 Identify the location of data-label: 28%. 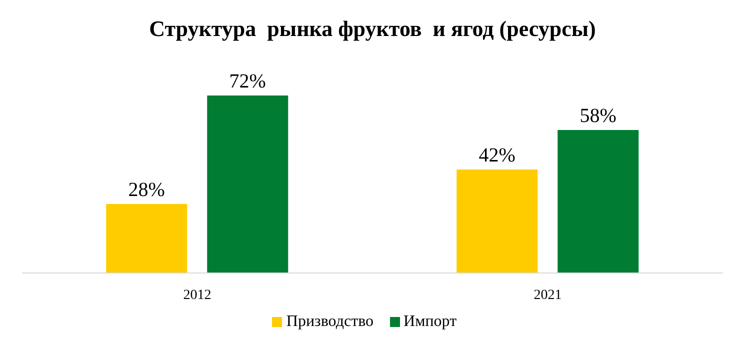
(146, 189).